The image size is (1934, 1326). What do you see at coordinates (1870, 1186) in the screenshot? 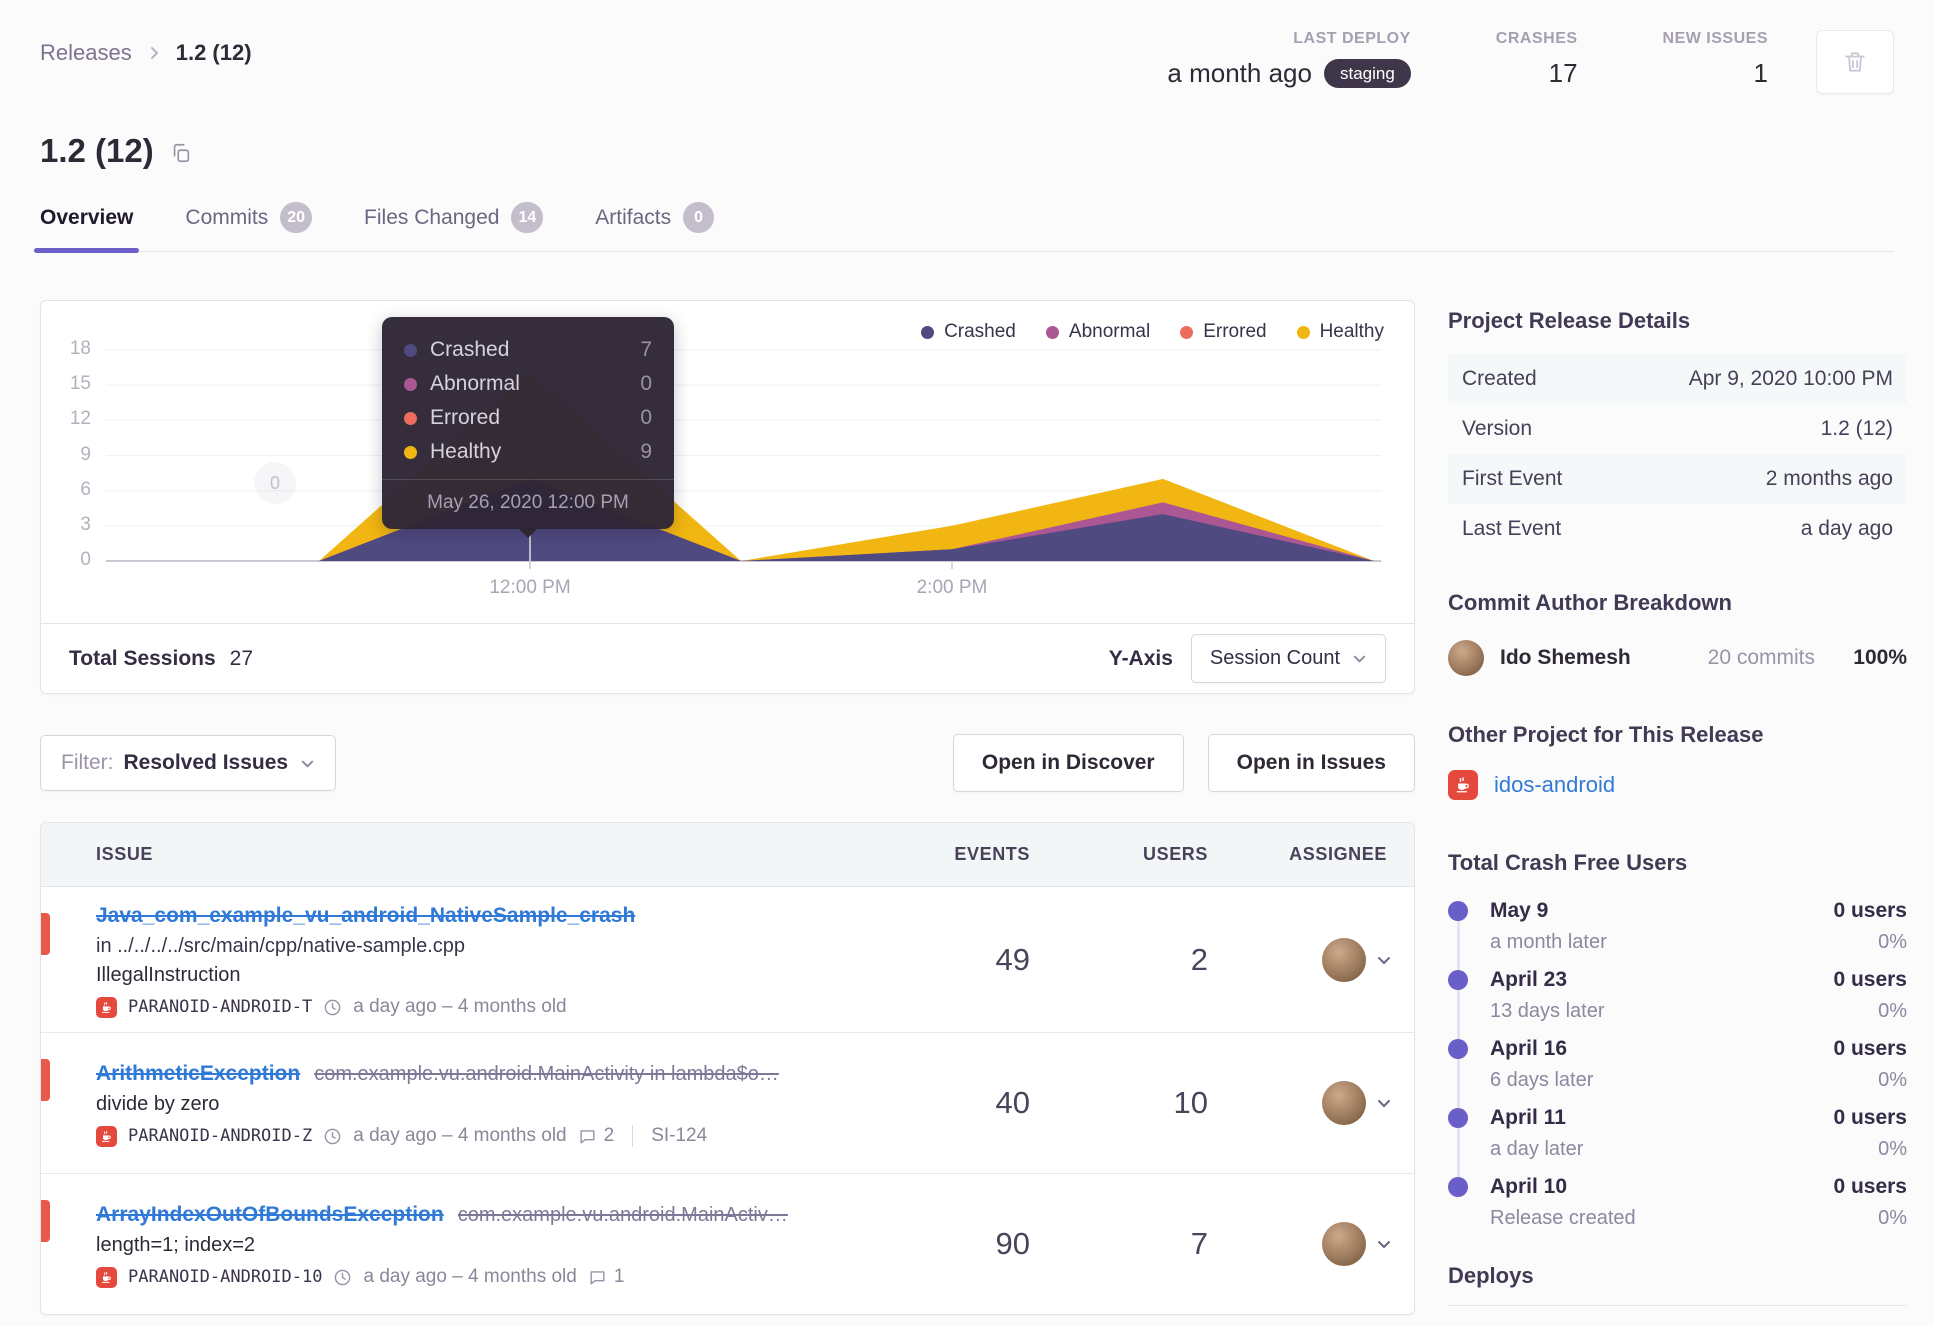
I see `timeline-users: 0 users` at bounding box center [1870, 1186].